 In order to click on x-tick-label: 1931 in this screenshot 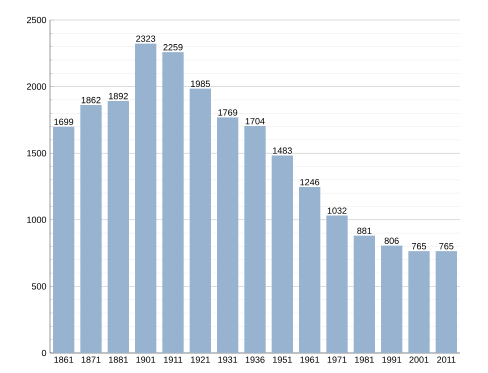, I will do `click(228, 359)`.